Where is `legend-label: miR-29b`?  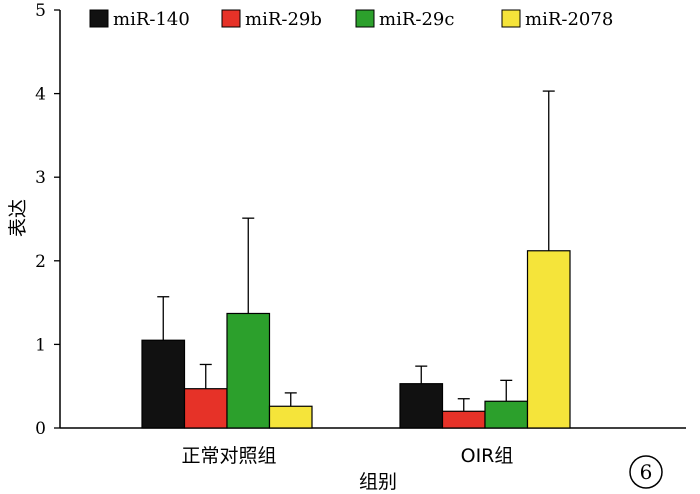 legend-label: miR-29b is located at coordinates (283, 19).